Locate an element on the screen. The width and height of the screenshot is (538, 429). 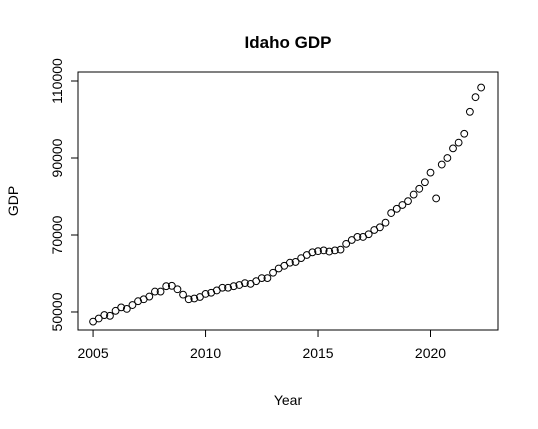
x-tick-label: 2020 is located at coordinates (430, 353).